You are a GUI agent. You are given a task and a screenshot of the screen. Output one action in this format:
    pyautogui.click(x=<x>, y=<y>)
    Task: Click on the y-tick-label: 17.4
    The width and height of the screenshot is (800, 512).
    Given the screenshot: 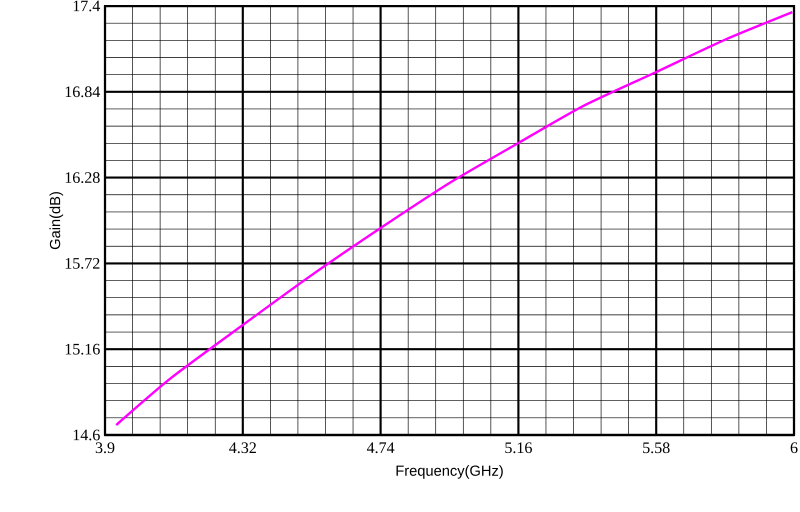 What is the action you would take?
    pyautogui.click(x=87, y=6)
    